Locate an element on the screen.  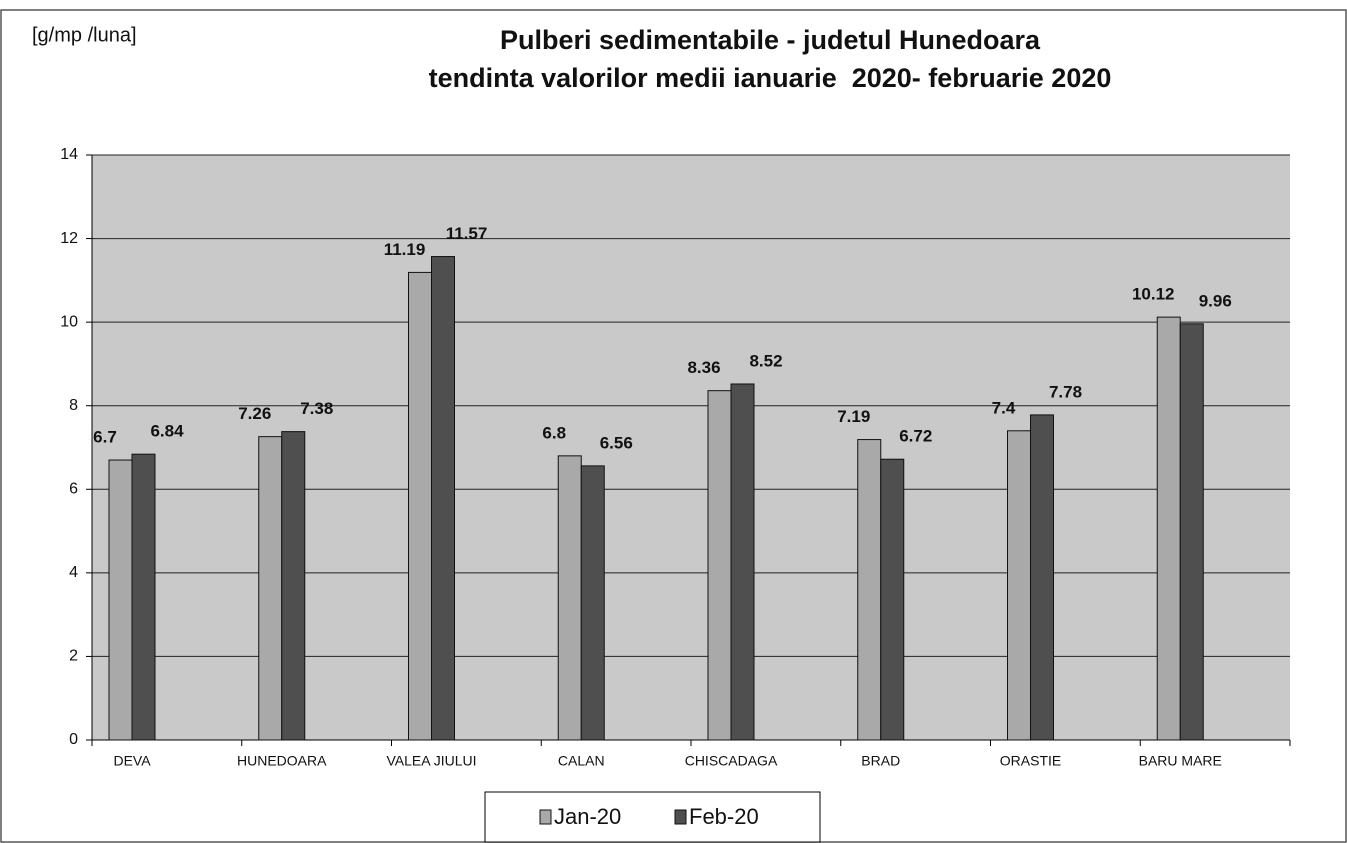
data-label: 6.7 is located at coordinates (105, 437).